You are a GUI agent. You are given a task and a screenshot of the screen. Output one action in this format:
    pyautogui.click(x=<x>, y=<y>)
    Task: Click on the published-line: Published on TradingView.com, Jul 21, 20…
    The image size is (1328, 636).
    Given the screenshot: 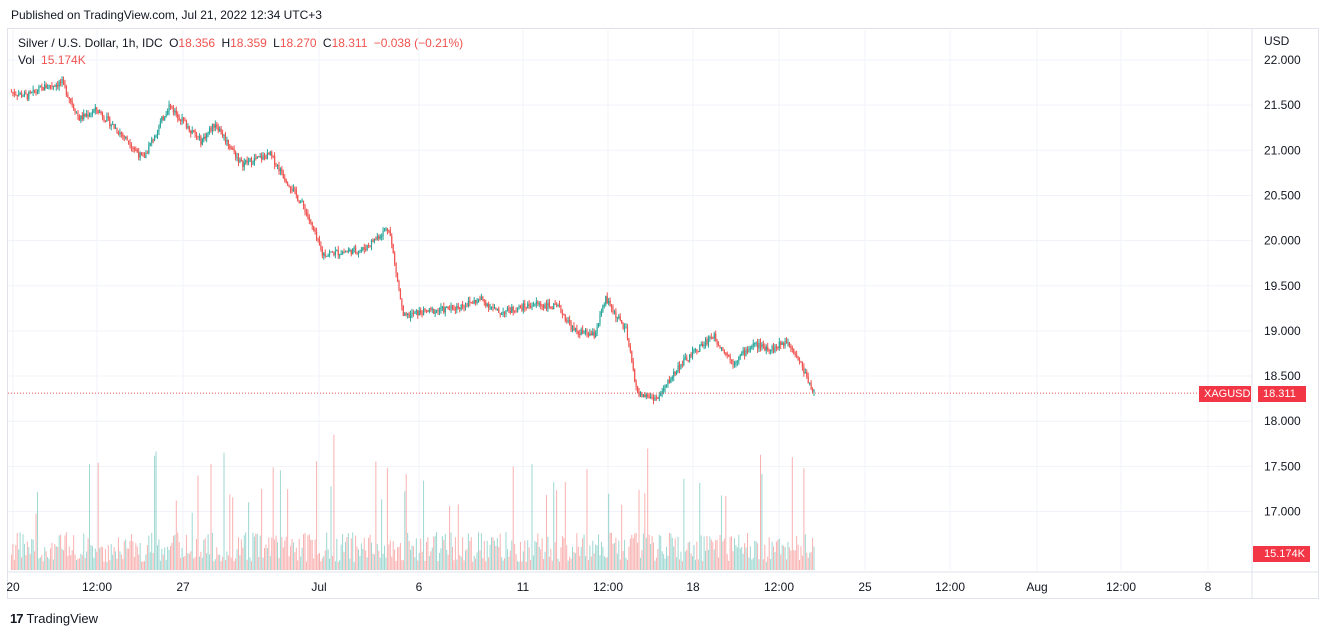 What is the action you would take?
    pyautogui.click(x=166, y=15)
    